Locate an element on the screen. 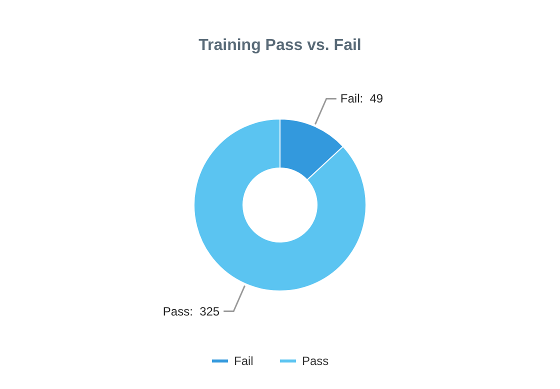  legend-label: Fail is located at coordinates (244, 361).